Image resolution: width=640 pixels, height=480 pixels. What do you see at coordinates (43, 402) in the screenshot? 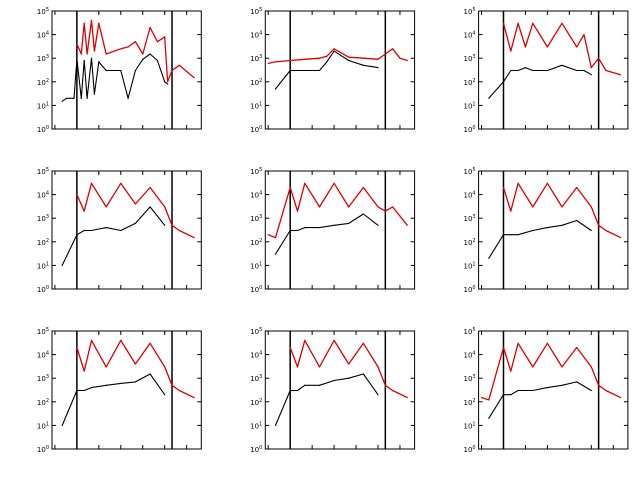
I see `y-tick-label: 102` at bounding box center [43, 402].